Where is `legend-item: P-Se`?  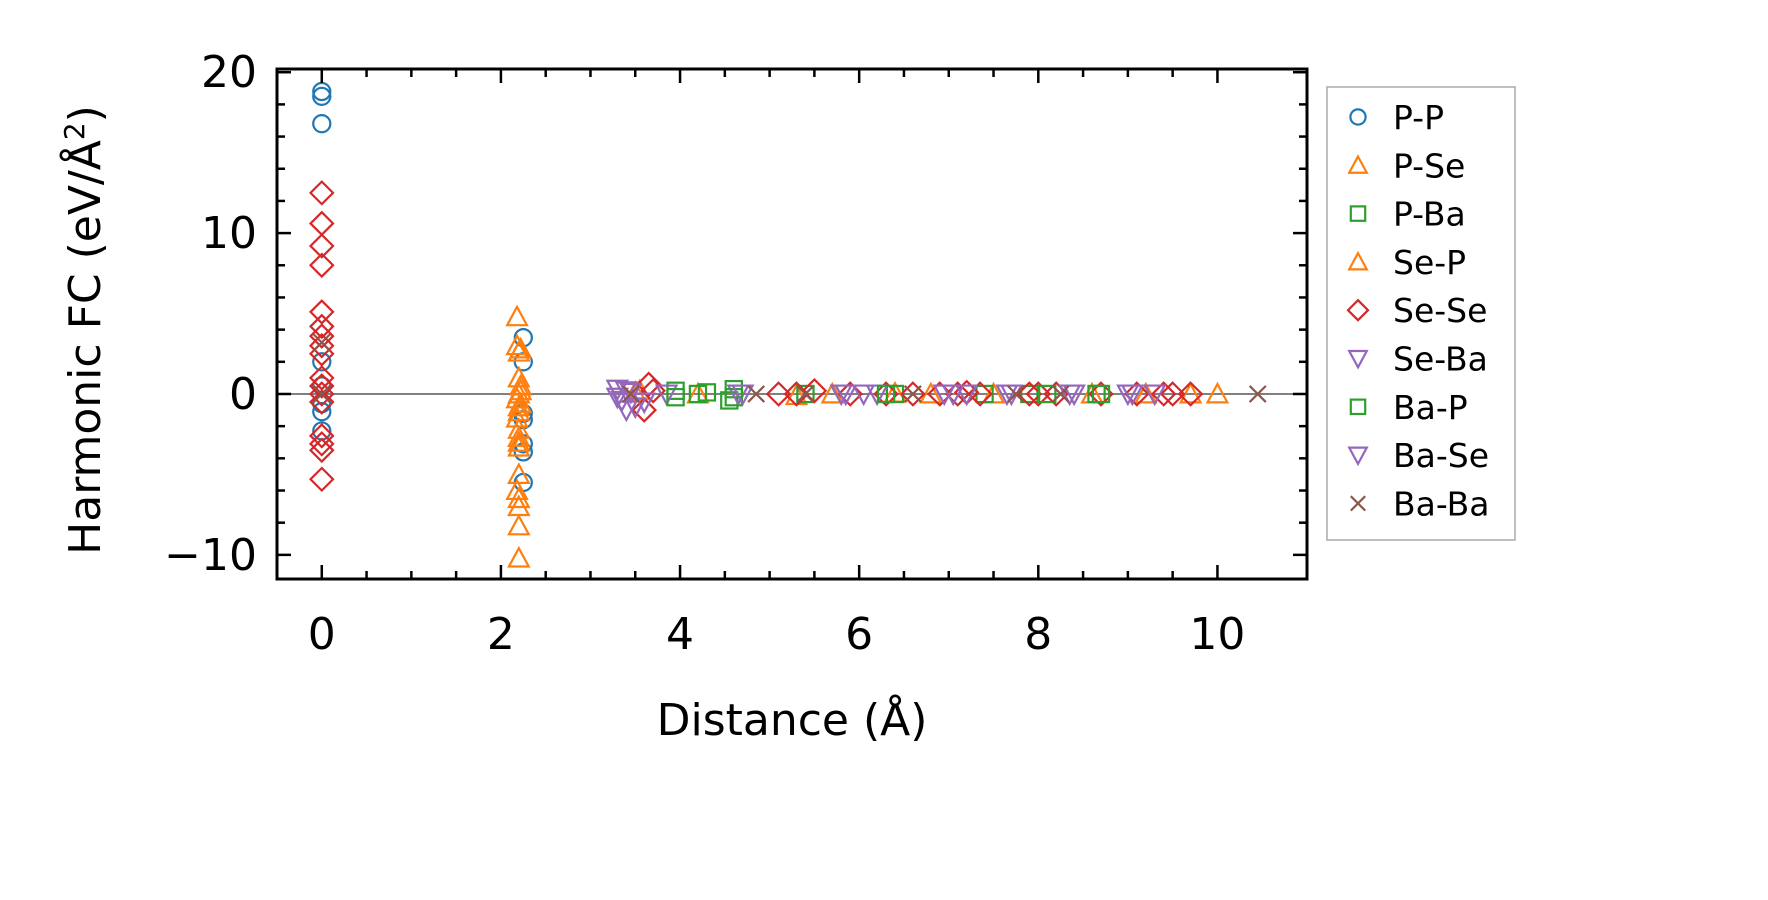 legend-item: P-Se is located at coordinates (1406, 165).